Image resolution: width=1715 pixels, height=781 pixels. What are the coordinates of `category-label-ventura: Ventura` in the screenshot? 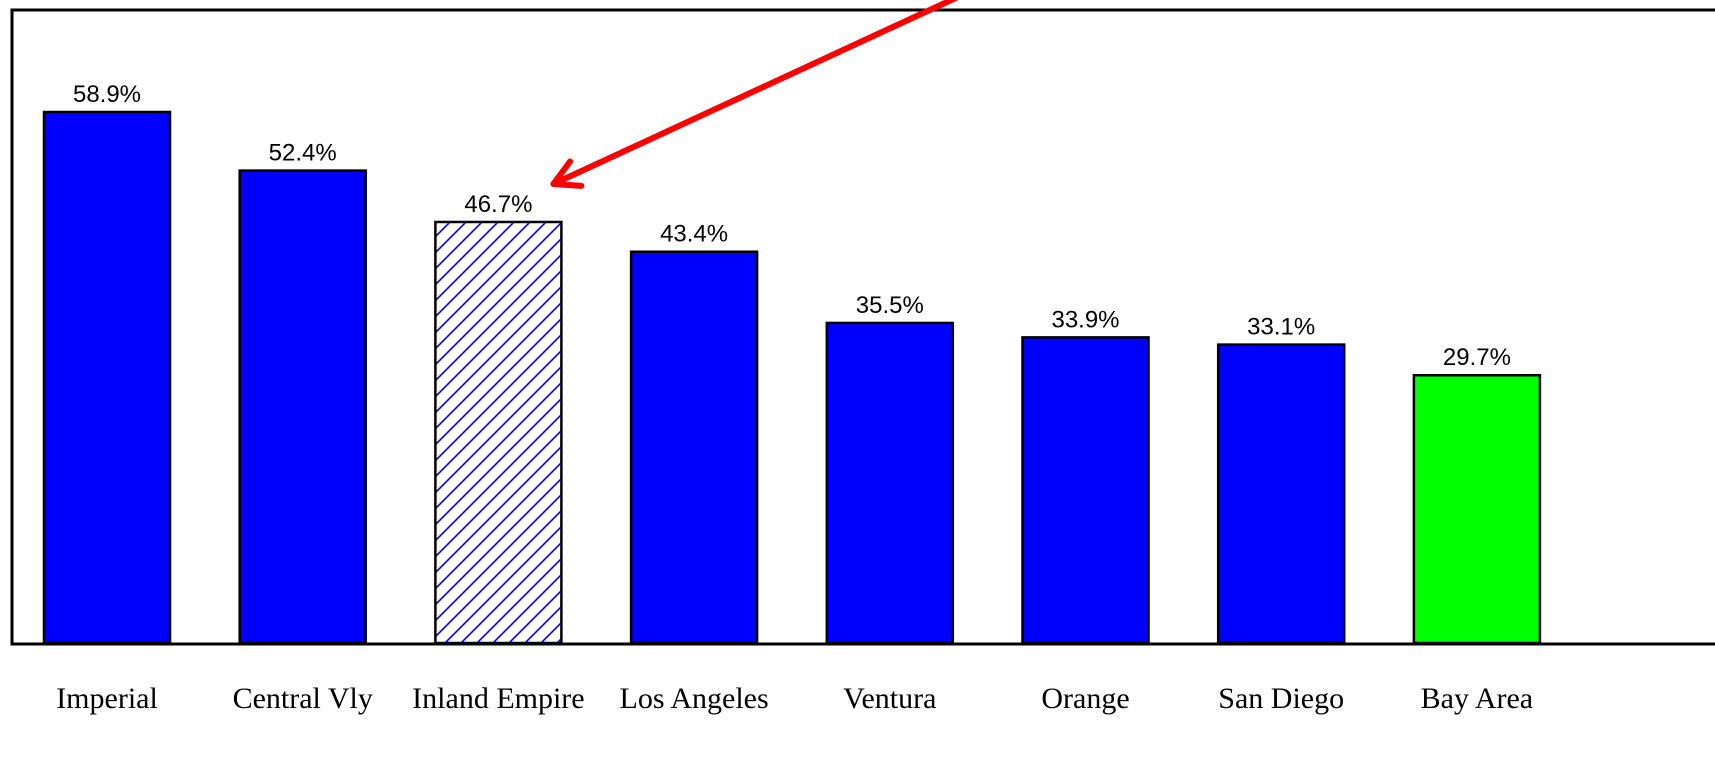 It's located at (889, 698).